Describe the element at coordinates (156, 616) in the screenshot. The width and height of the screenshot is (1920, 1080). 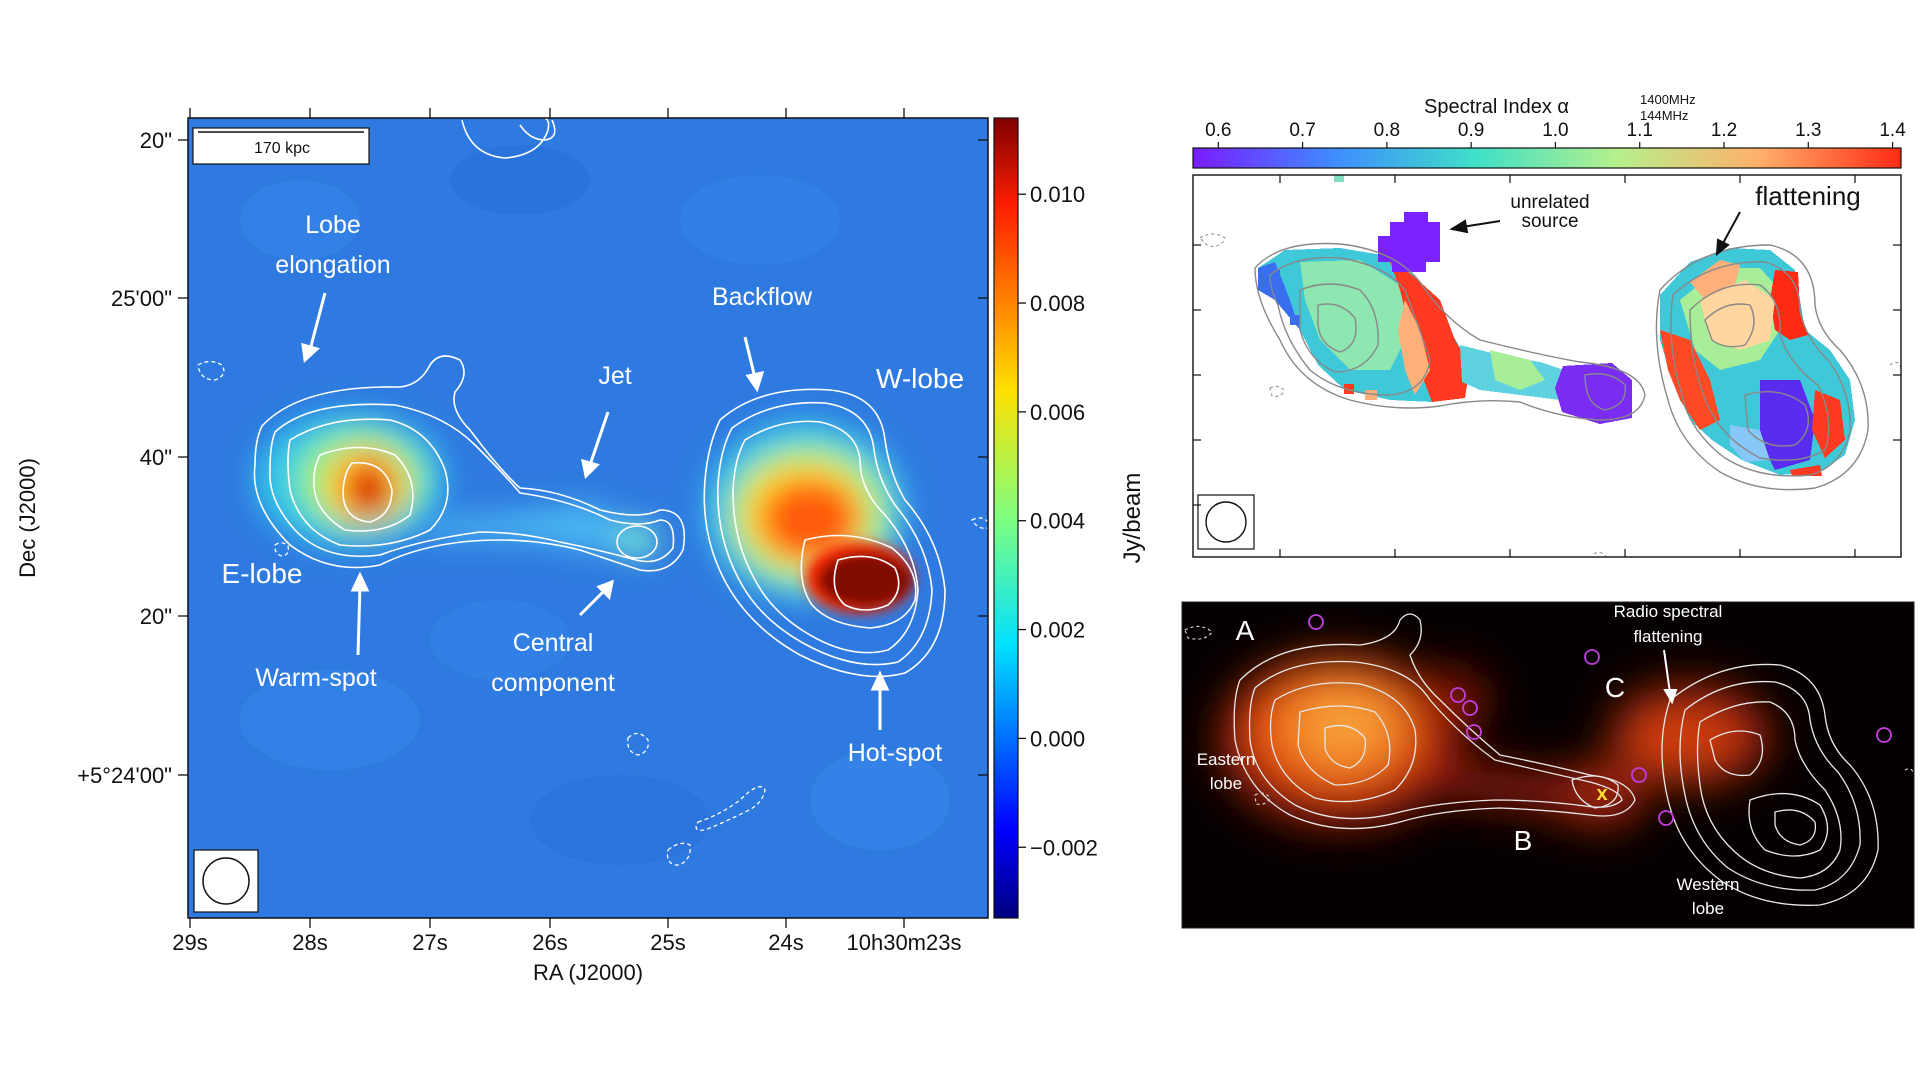
I see `y-tick-20-bottom: 20"` at that location.